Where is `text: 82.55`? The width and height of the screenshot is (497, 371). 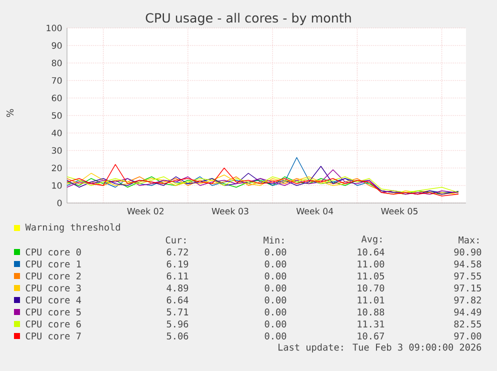
text: 82.55 is located at coordinates (467, 324).